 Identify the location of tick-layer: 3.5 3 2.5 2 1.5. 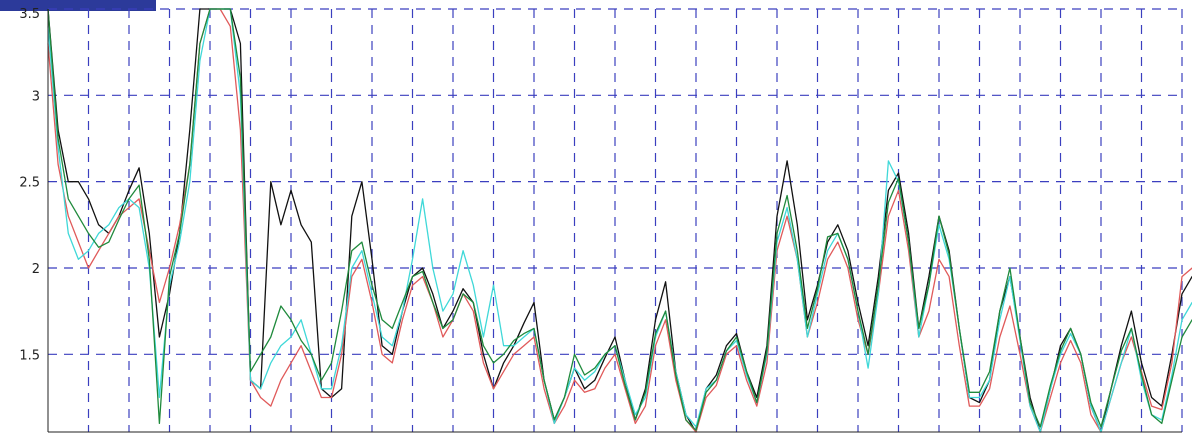
(29, 185).